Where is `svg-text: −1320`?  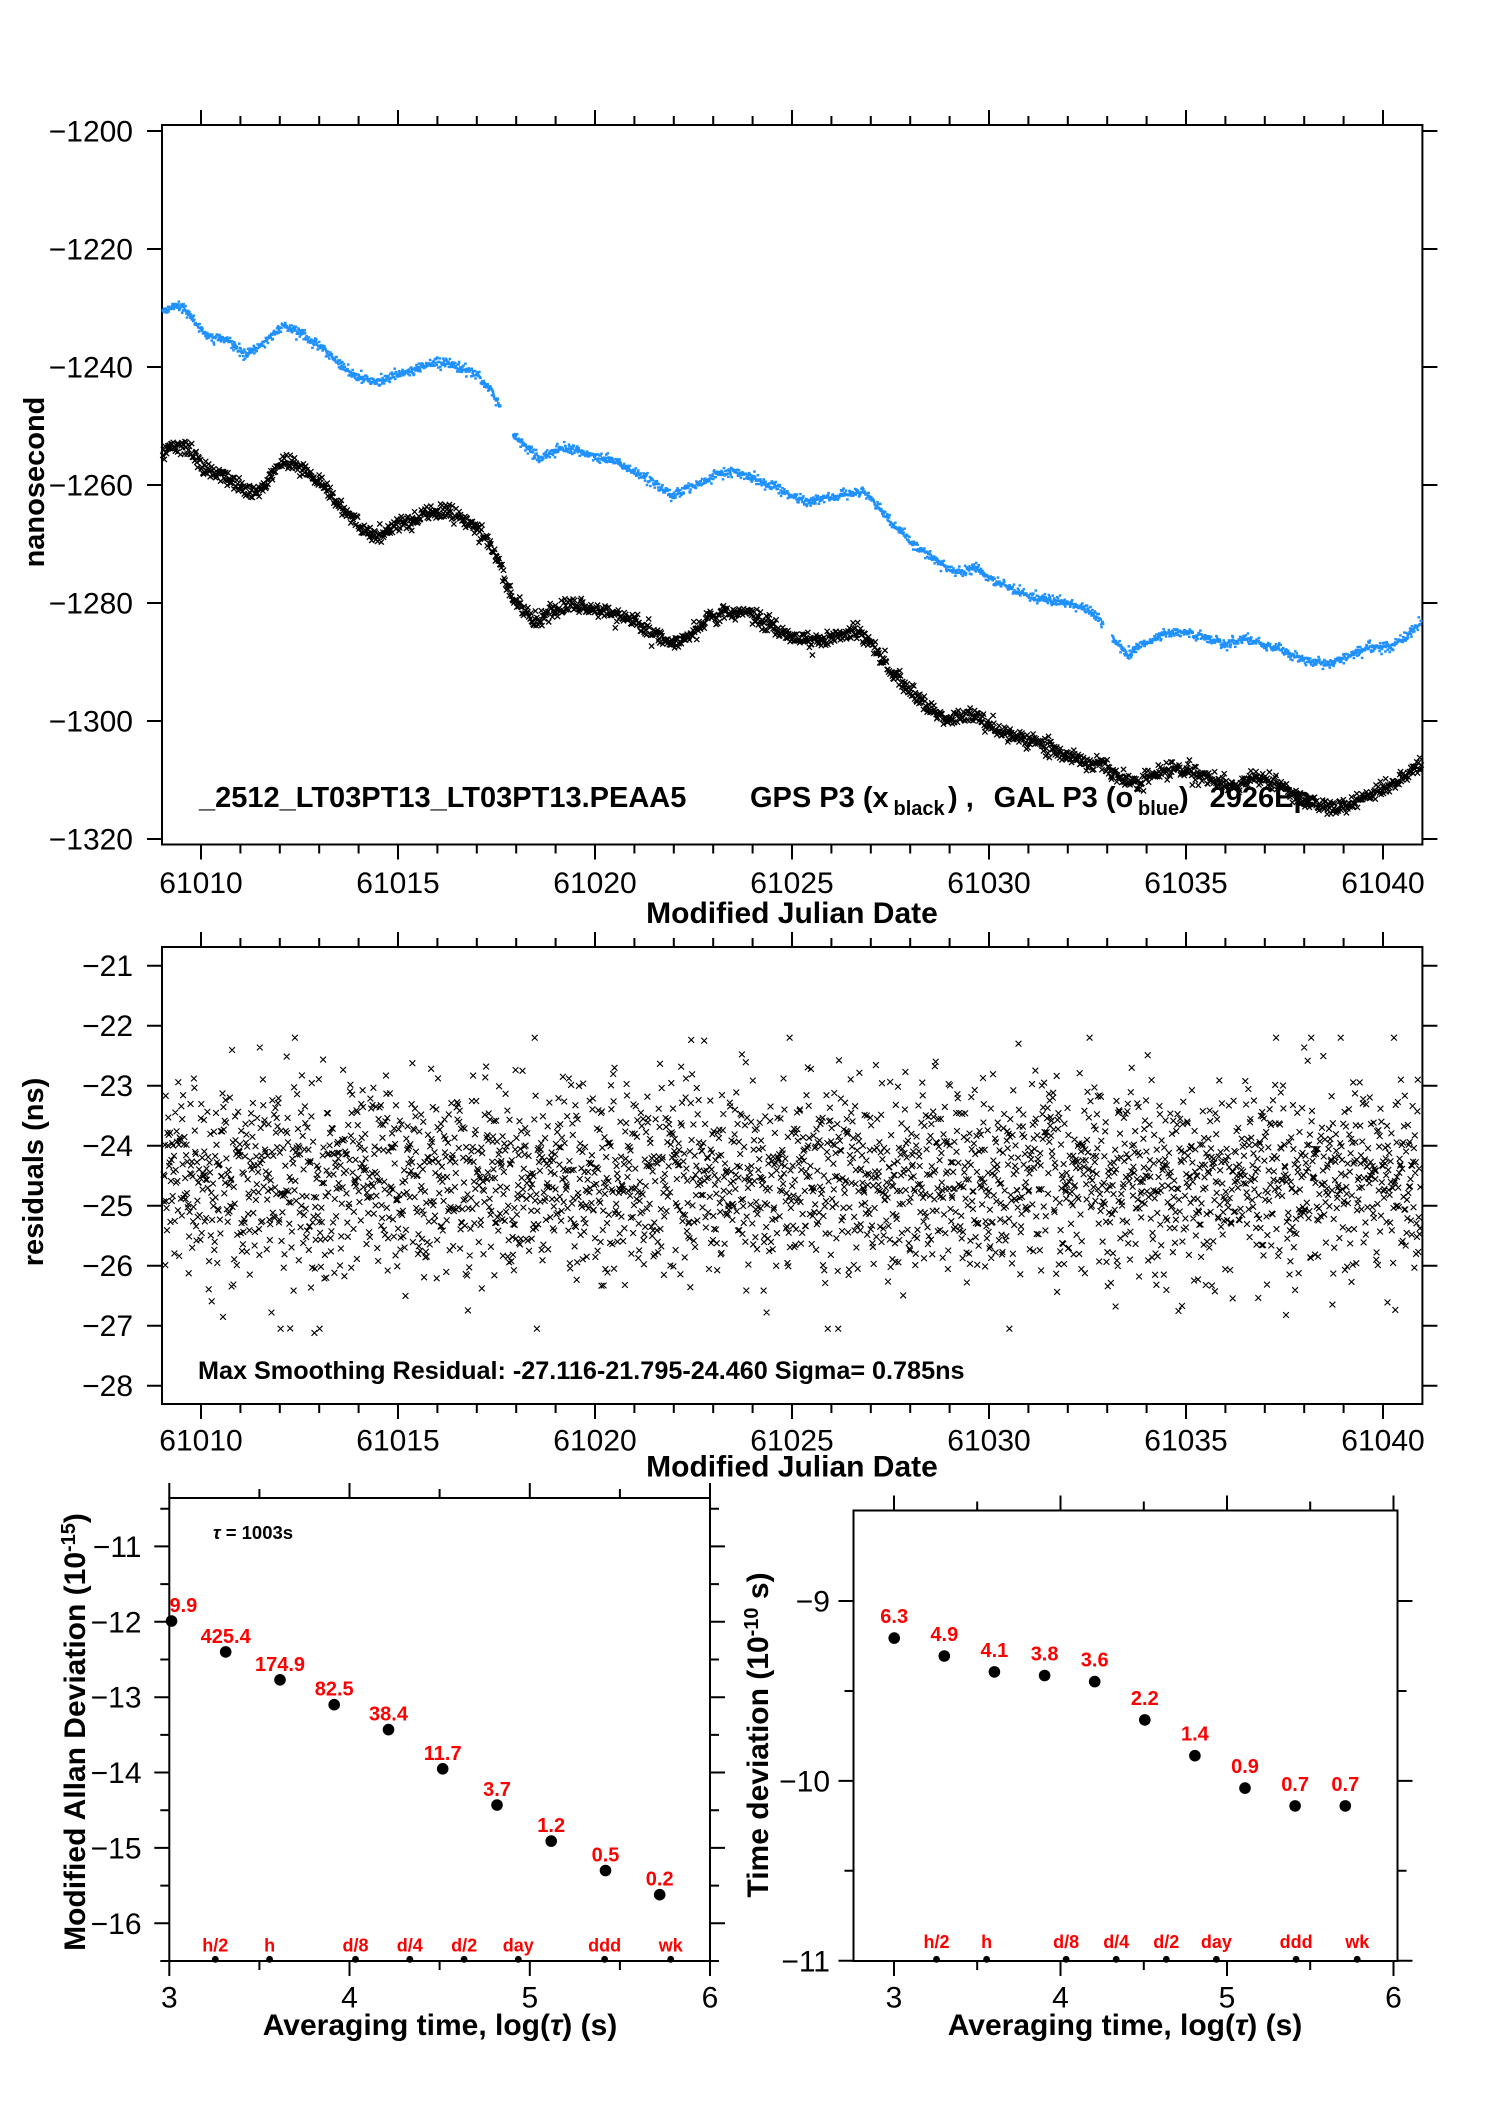
svg-text: −1320 is located at coordinates (91, 840).